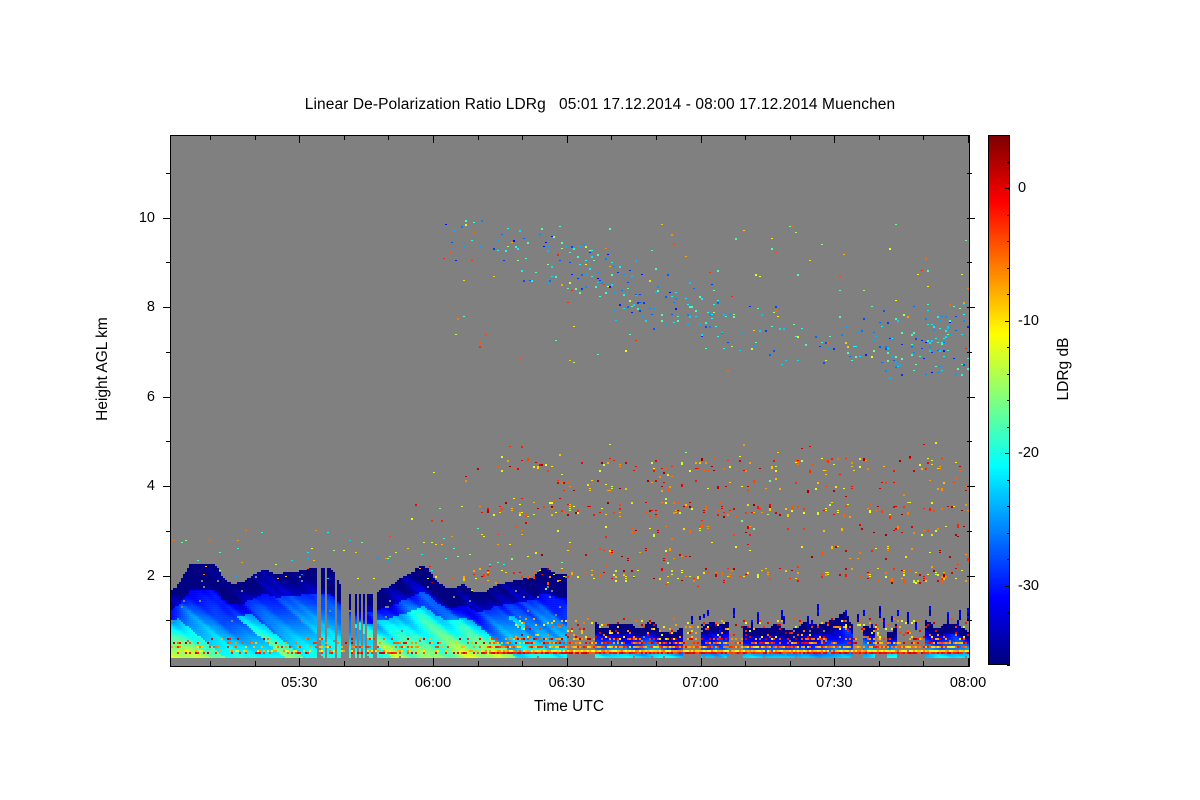 This screenshot has height=800, width=1200. I want to click on colorbar-tick-label: -20, so click(1028, 453).